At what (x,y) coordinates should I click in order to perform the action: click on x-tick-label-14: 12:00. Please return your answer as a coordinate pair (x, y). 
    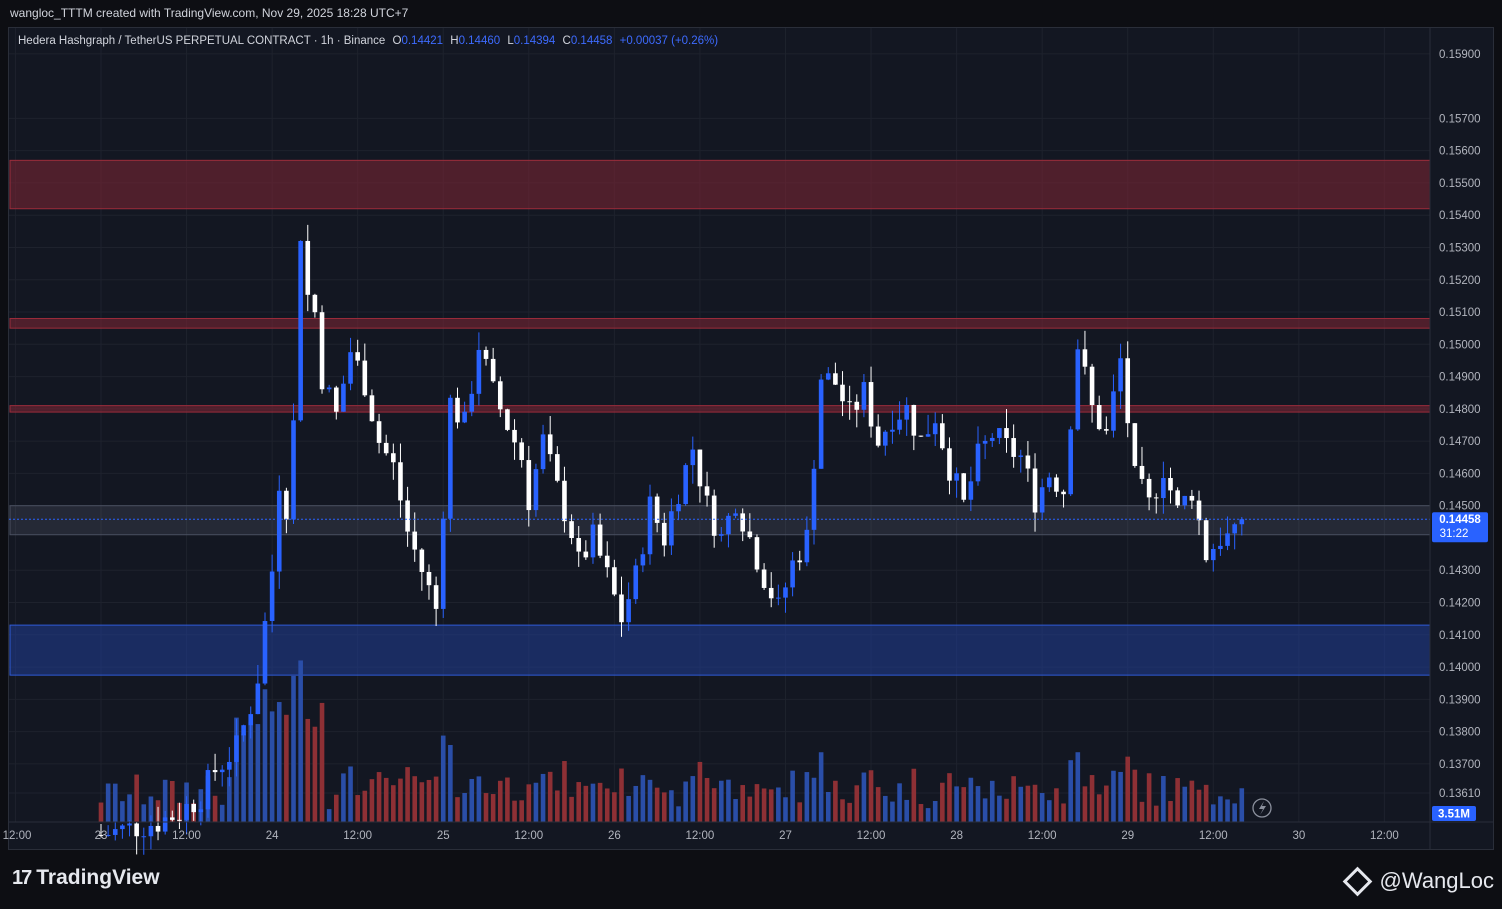
    Looking at the image, I should click on (1213, 836).